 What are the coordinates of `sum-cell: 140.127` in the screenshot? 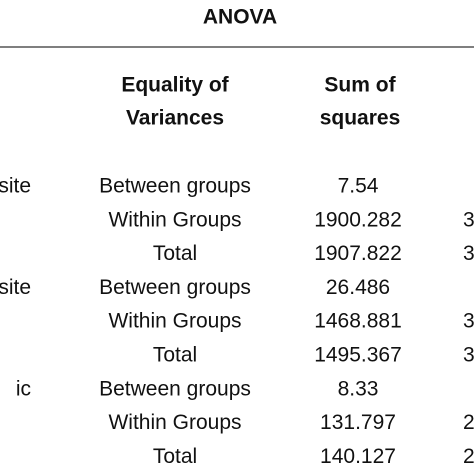 It's located at (358, 456).